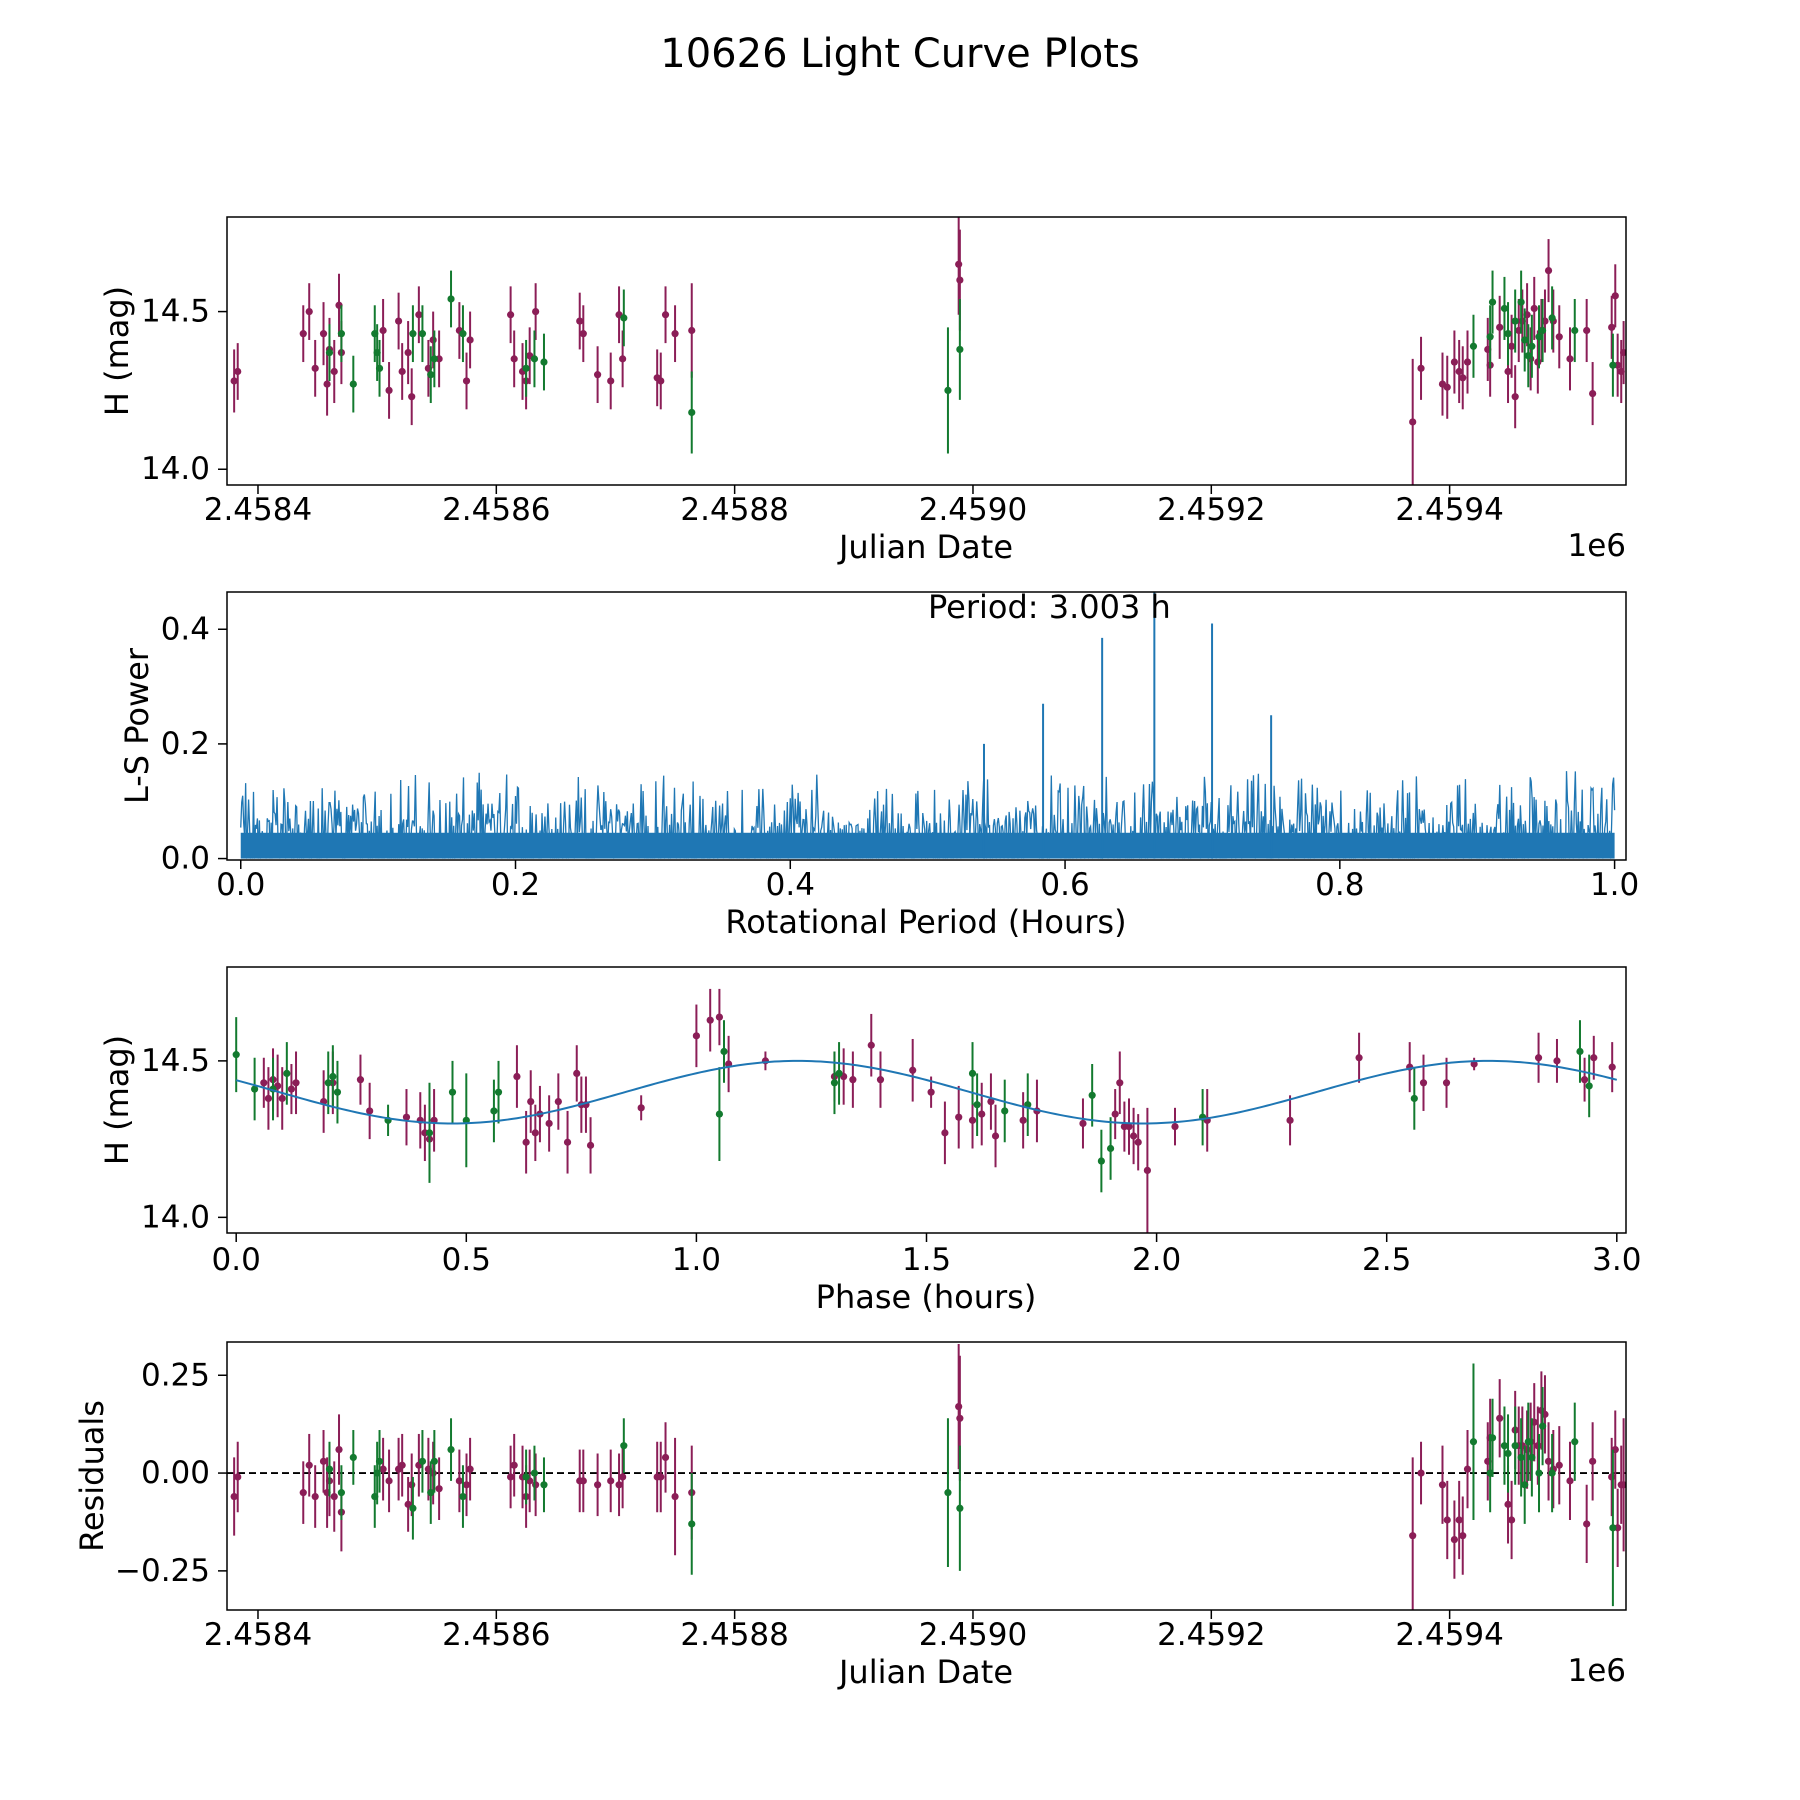 This screenshot has height=1800, width=1800. Describe the element at coordinates (162, 1571) in the screenshot. I see `y-tick-label: −0.25` at that location.